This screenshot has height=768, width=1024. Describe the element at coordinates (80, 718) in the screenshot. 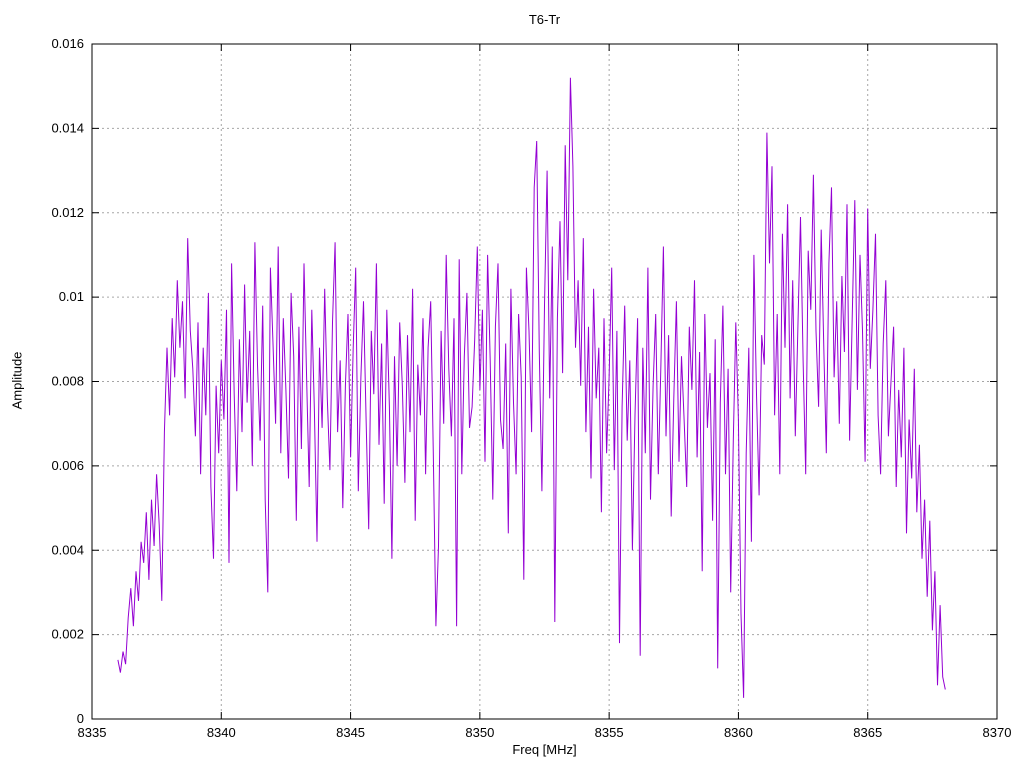

I see `y-tick-label: 0` at that location.